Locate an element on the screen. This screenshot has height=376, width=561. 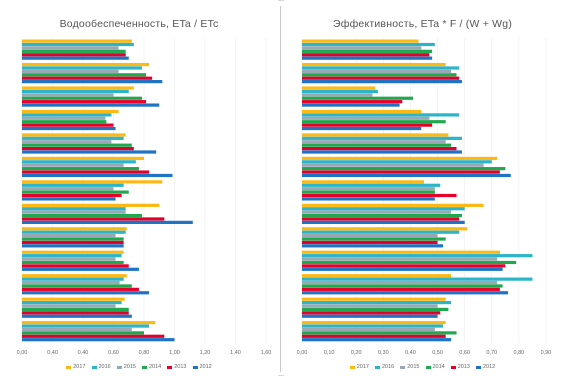
legend-item: 2012 is located at coordinates (202, 367).